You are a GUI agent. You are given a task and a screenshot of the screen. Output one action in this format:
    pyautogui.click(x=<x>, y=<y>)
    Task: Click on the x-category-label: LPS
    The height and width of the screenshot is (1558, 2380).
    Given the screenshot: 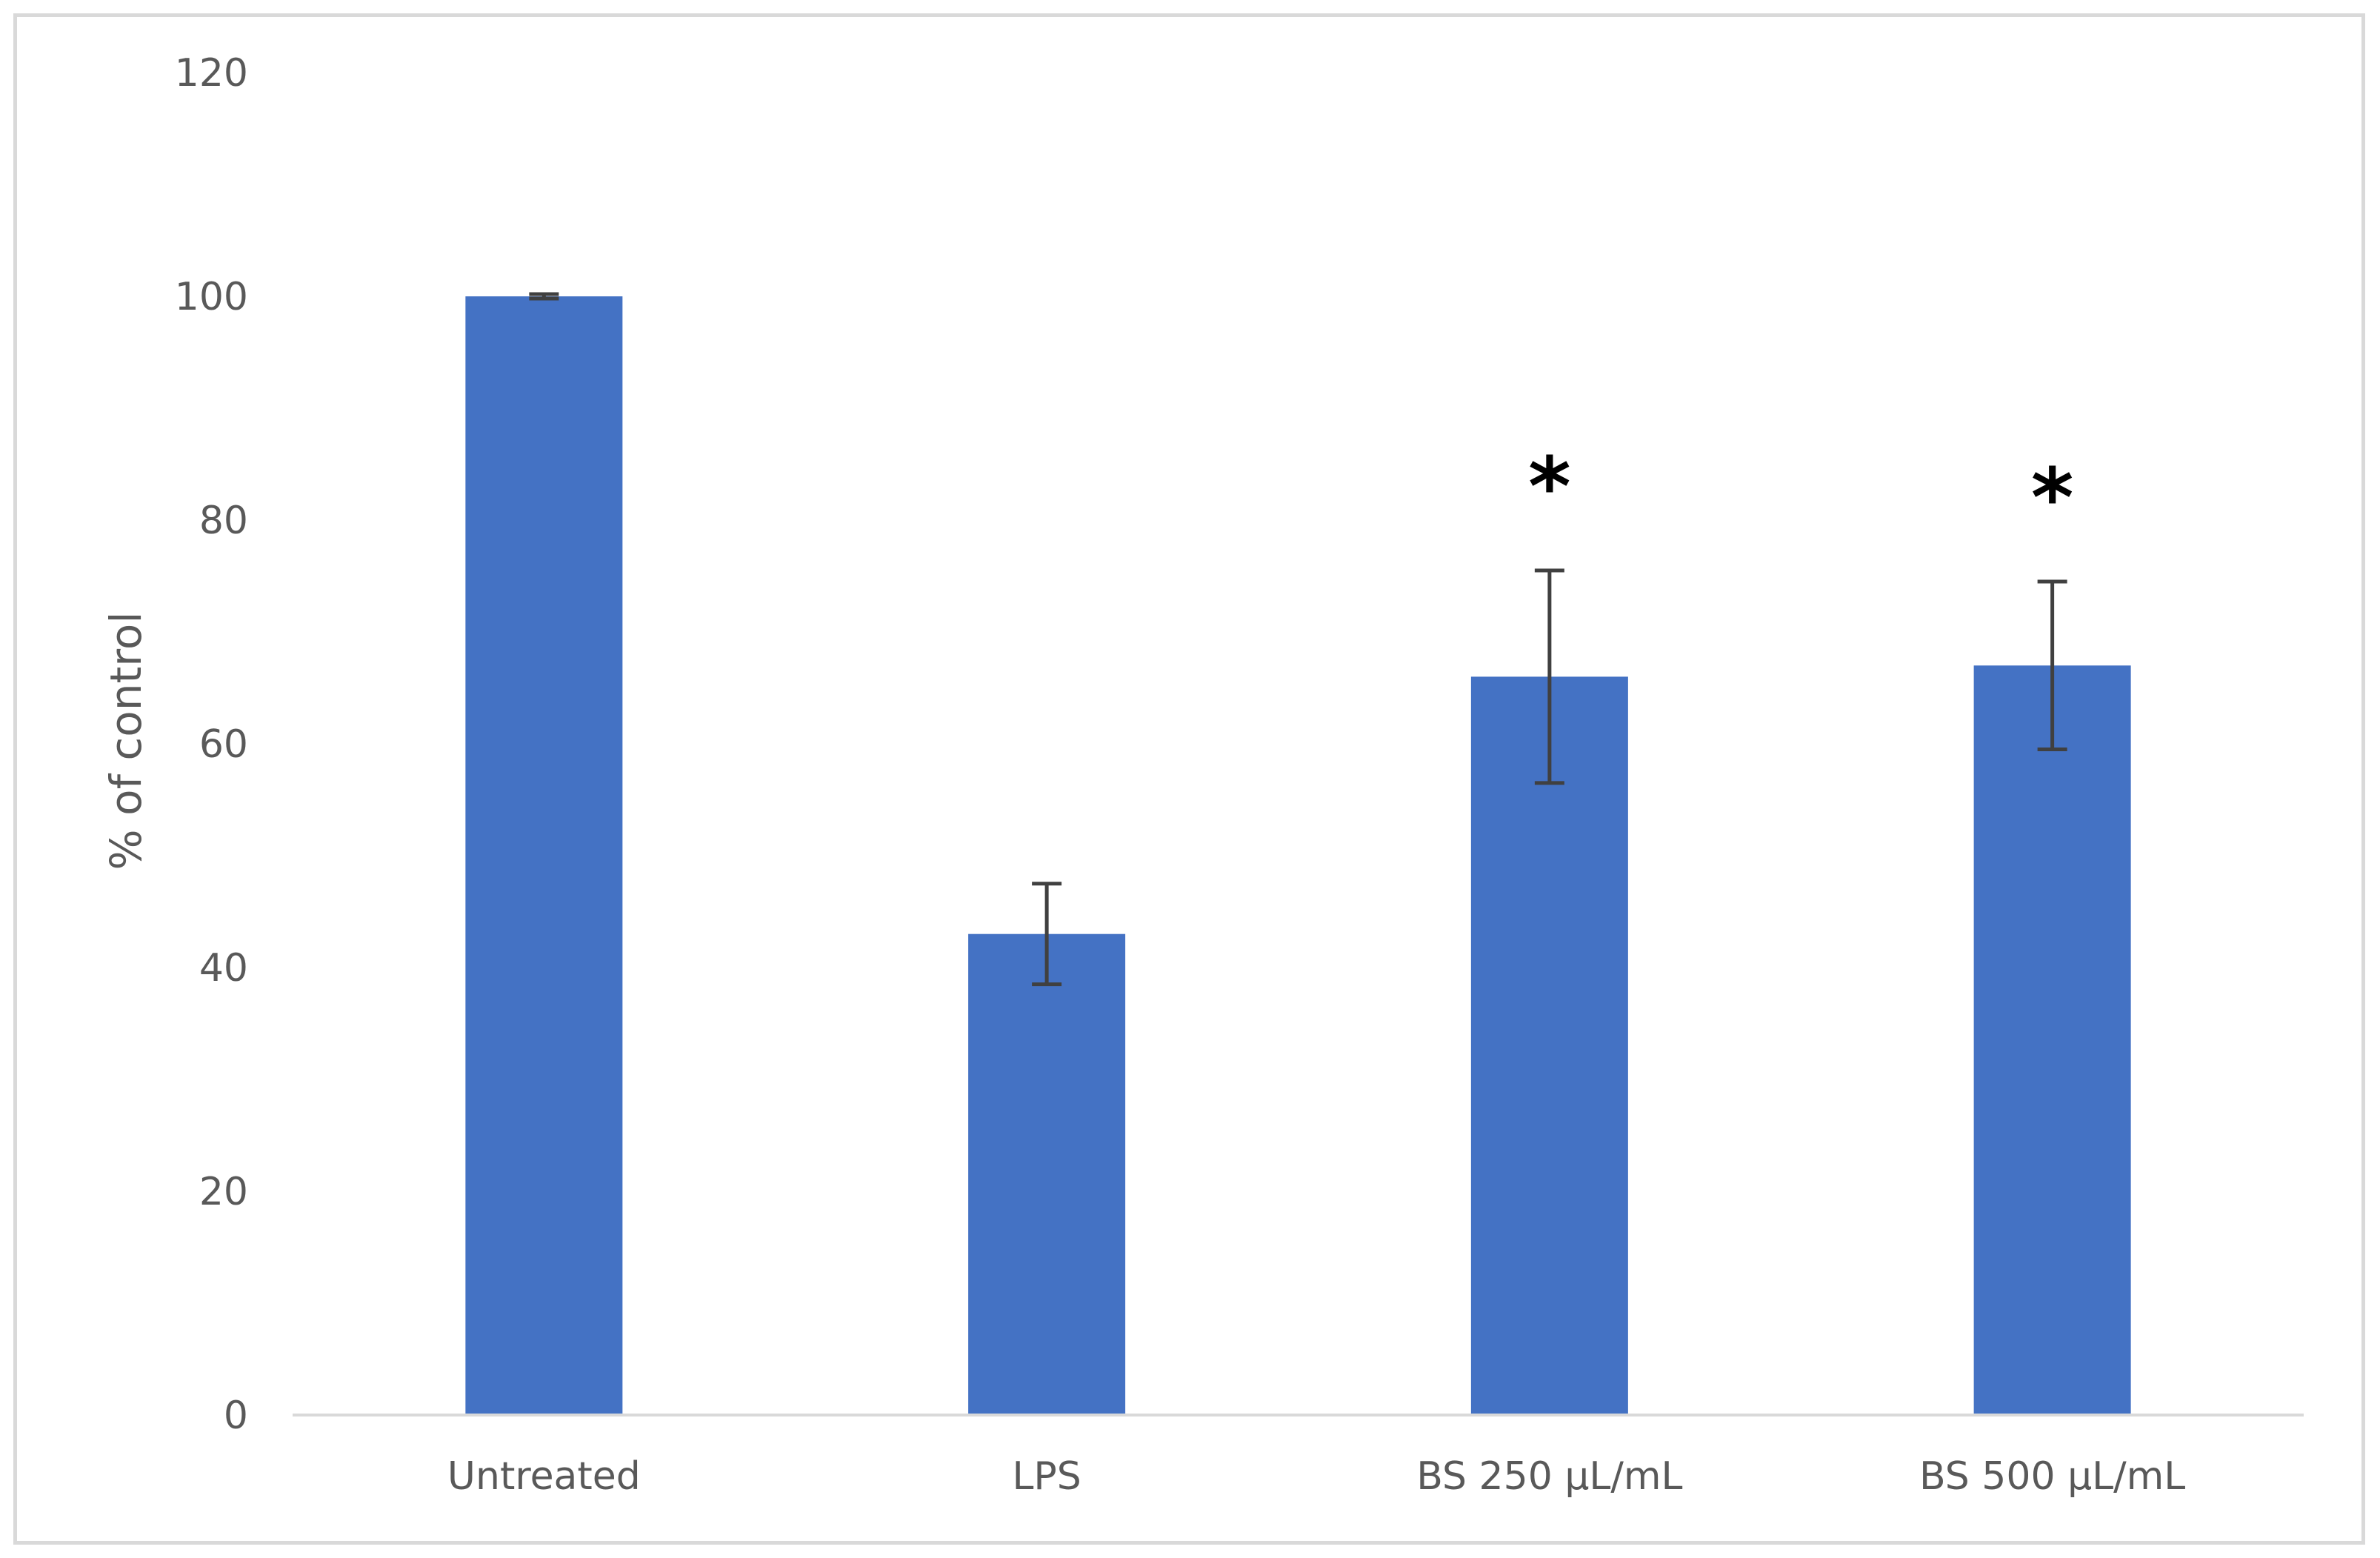 What is the action you would take?
    pyautogui.click(x=1046, y=1476)
    